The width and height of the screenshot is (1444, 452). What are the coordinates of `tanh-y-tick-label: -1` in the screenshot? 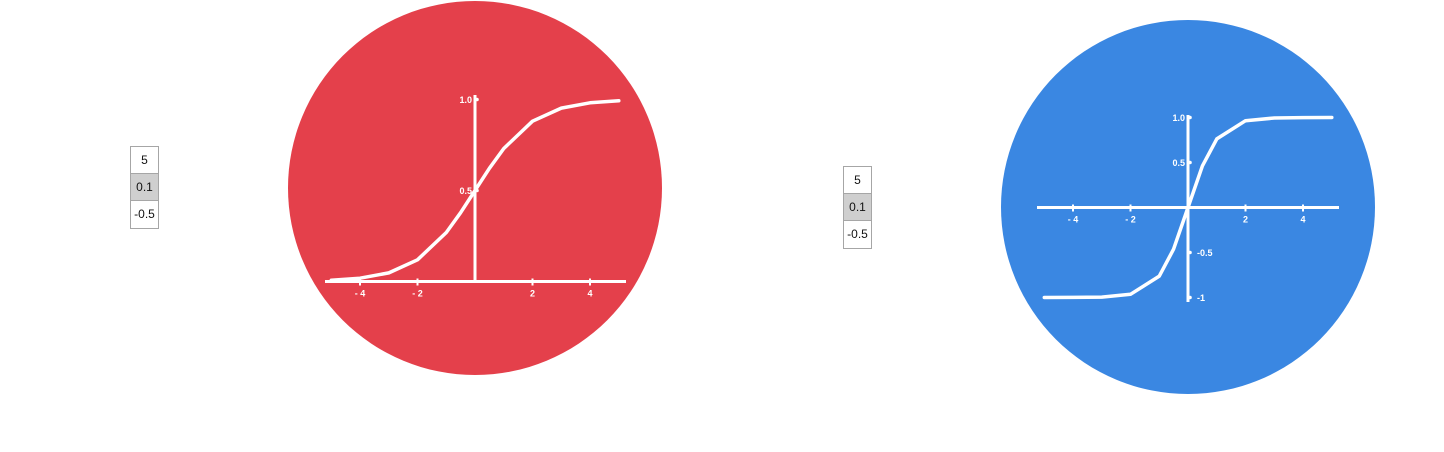 It's located at (1201, 298).